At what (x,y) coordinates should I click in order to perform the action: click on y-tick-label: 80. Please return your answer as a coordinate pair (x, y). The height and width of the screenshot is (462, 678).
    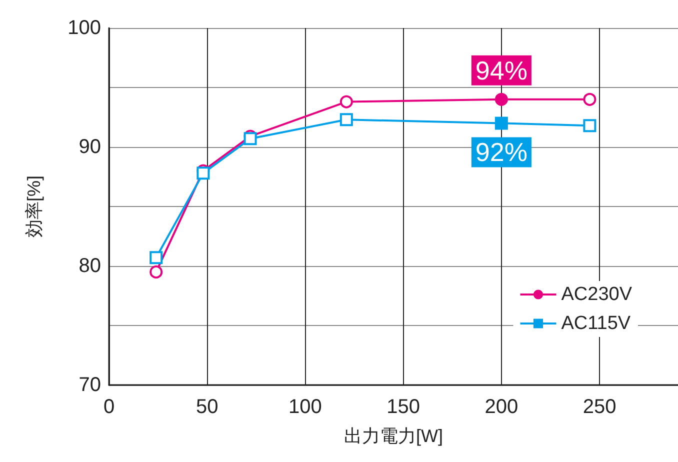
    Looking at the image, I should click on (89, 266).